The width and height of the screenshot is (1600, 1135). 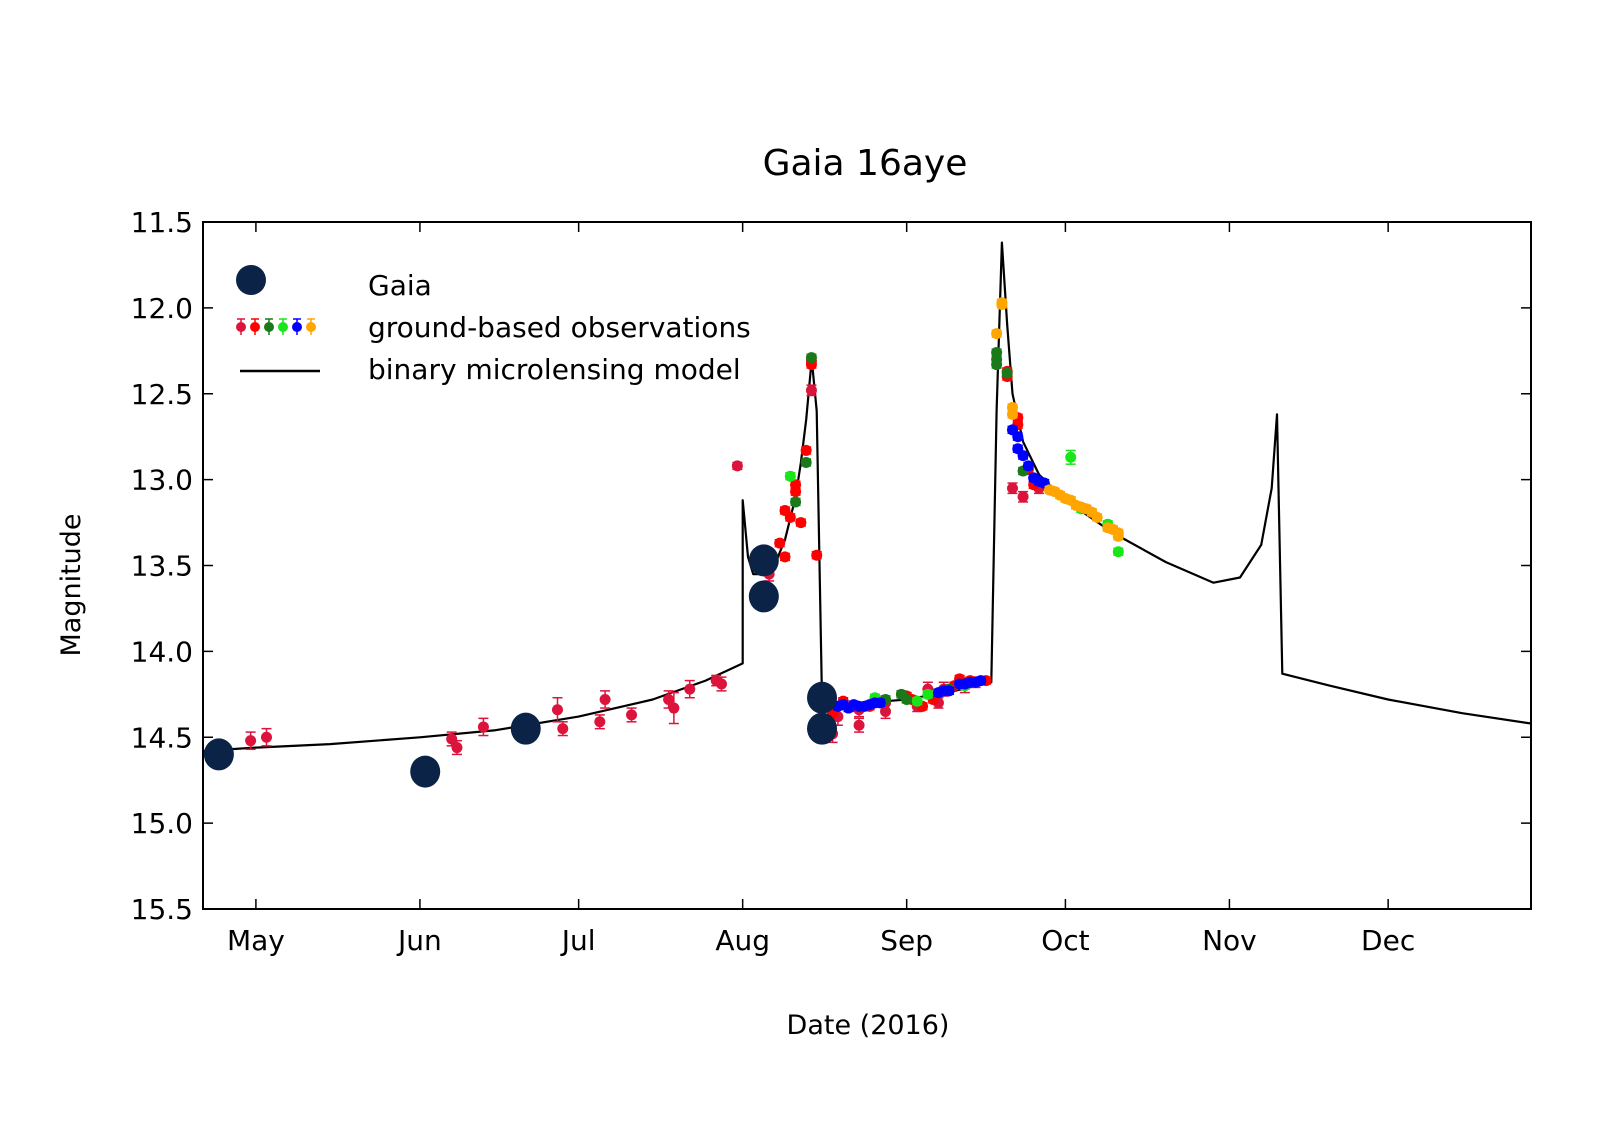 I want to click on y-tick-label: 15.5, so click(x=162, y=909).